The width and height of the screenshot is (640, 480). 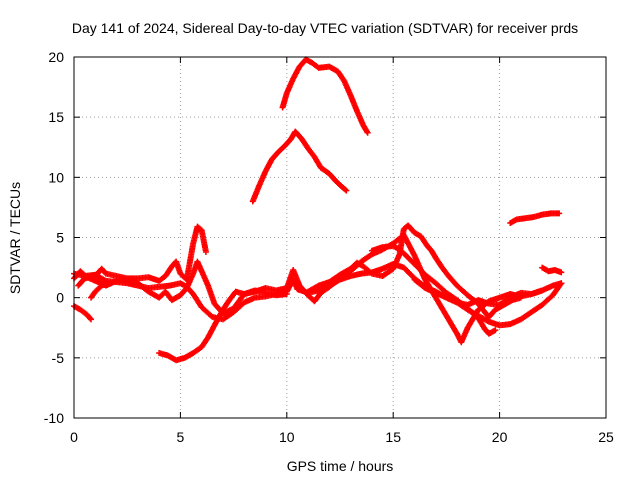 What do you see at coordinates (60, 298) in the screenshot?
I see `y-tick-label: 0` at bounding box center [60, 298].